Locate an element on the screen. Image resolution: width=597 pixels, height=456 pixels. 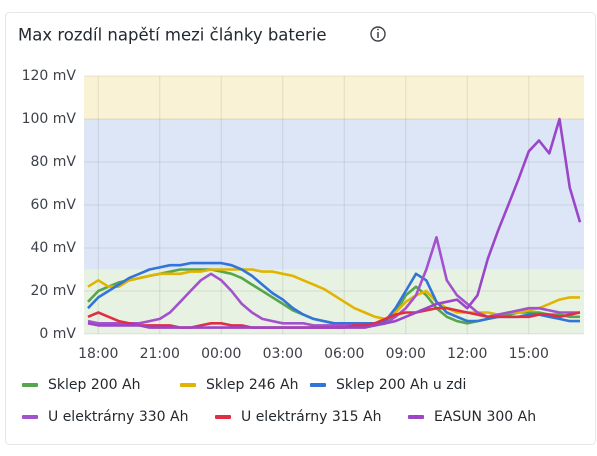
legend-label: EASUN 300 Ah is located at coordinates (485, 417).